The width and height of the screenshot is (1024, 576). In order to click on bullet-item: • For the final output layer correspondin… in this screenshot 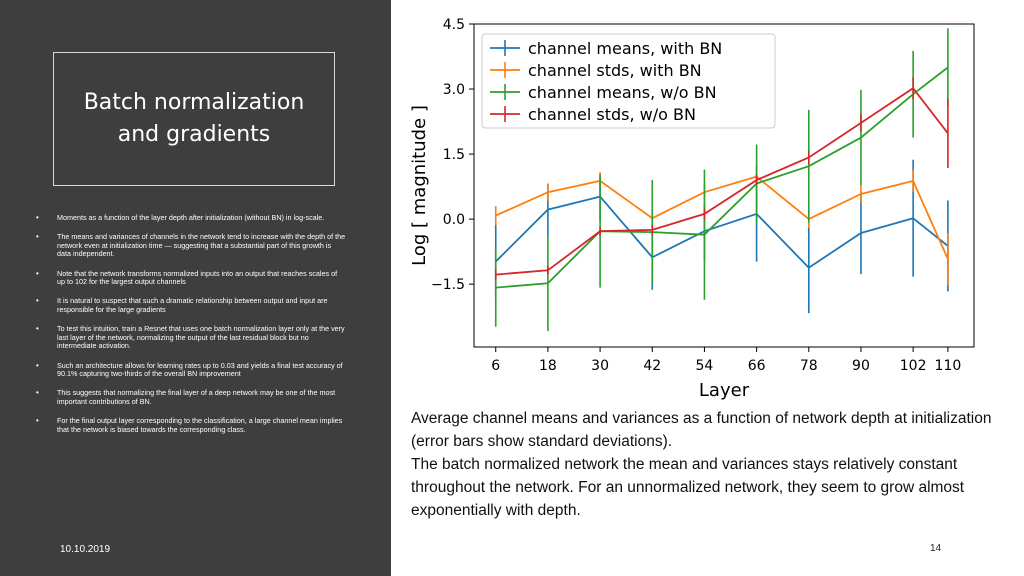, I will do `click(189, 425)`.